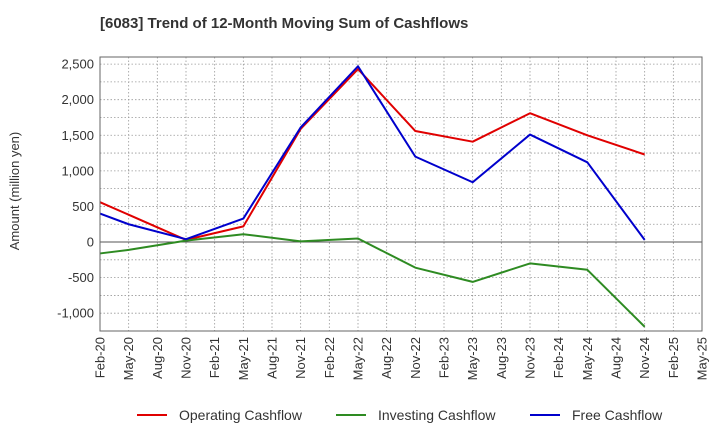  What do you see at coordinates (617, 415) in the screenshot?
I see `legend-label: Free Cashflow` at bounding box center [617, 415].